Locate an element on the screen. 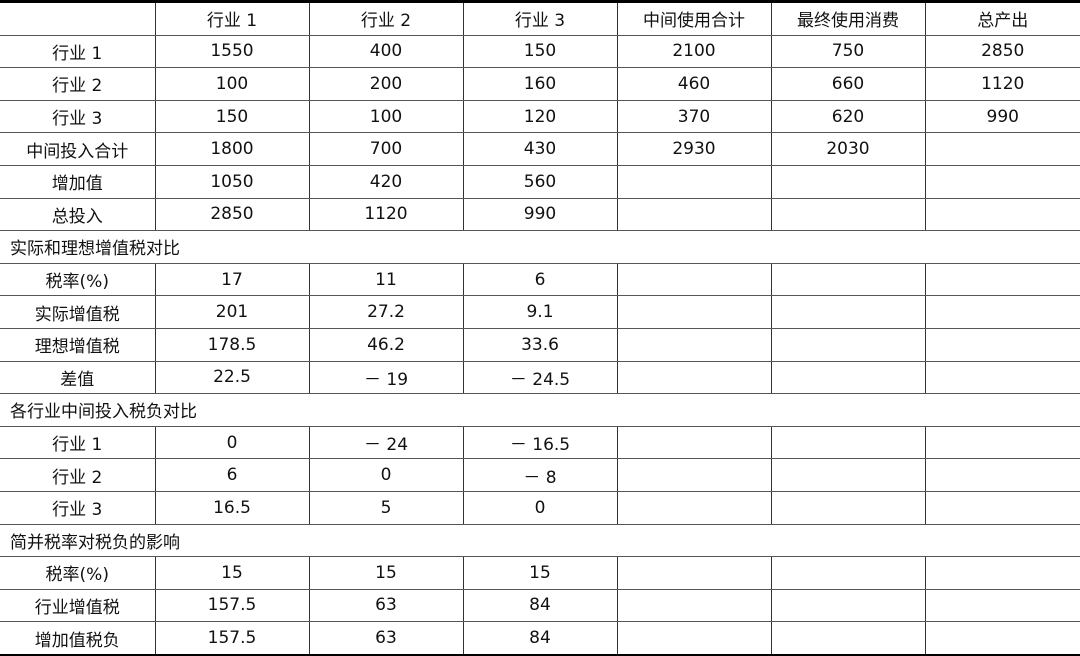 This screenshot has width=1080, height=656. table-cell: 370 is located at coordinates (694, 117).